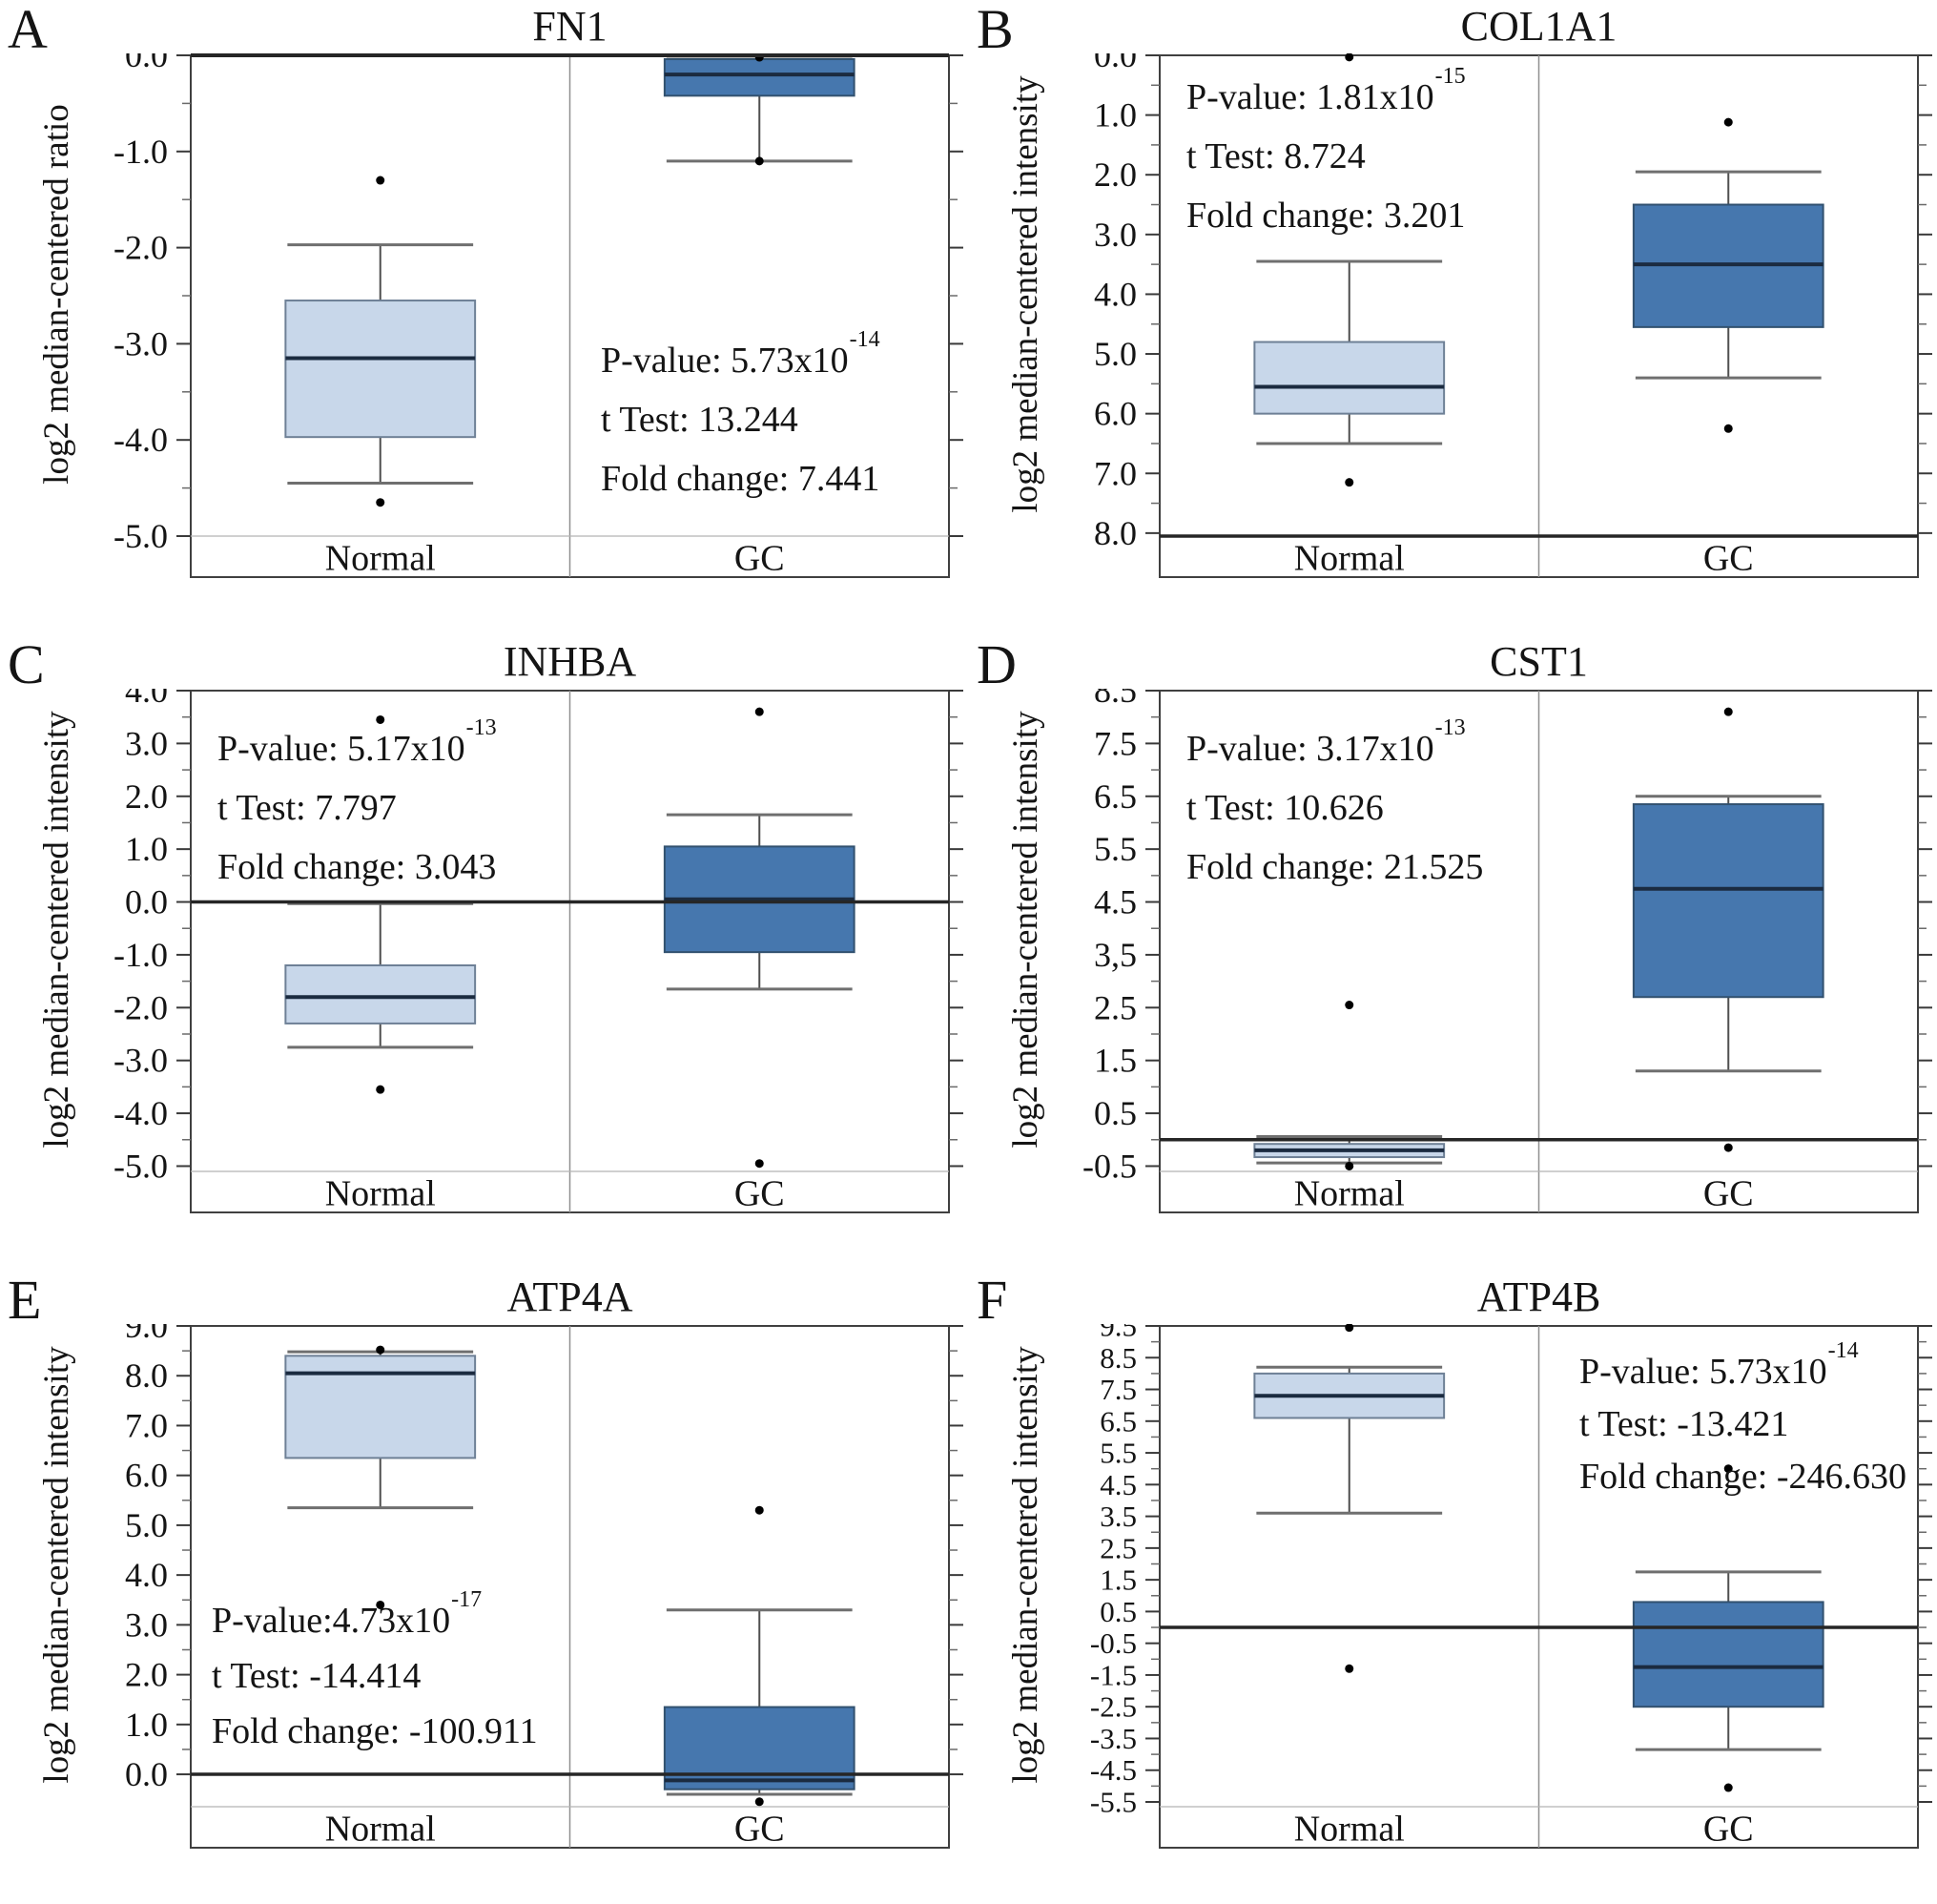  What do you see at coordinates (1276, 156) in the screenshot?
I see `t-test-text: t Test: 8.724` at bounding box center [1276, 156].